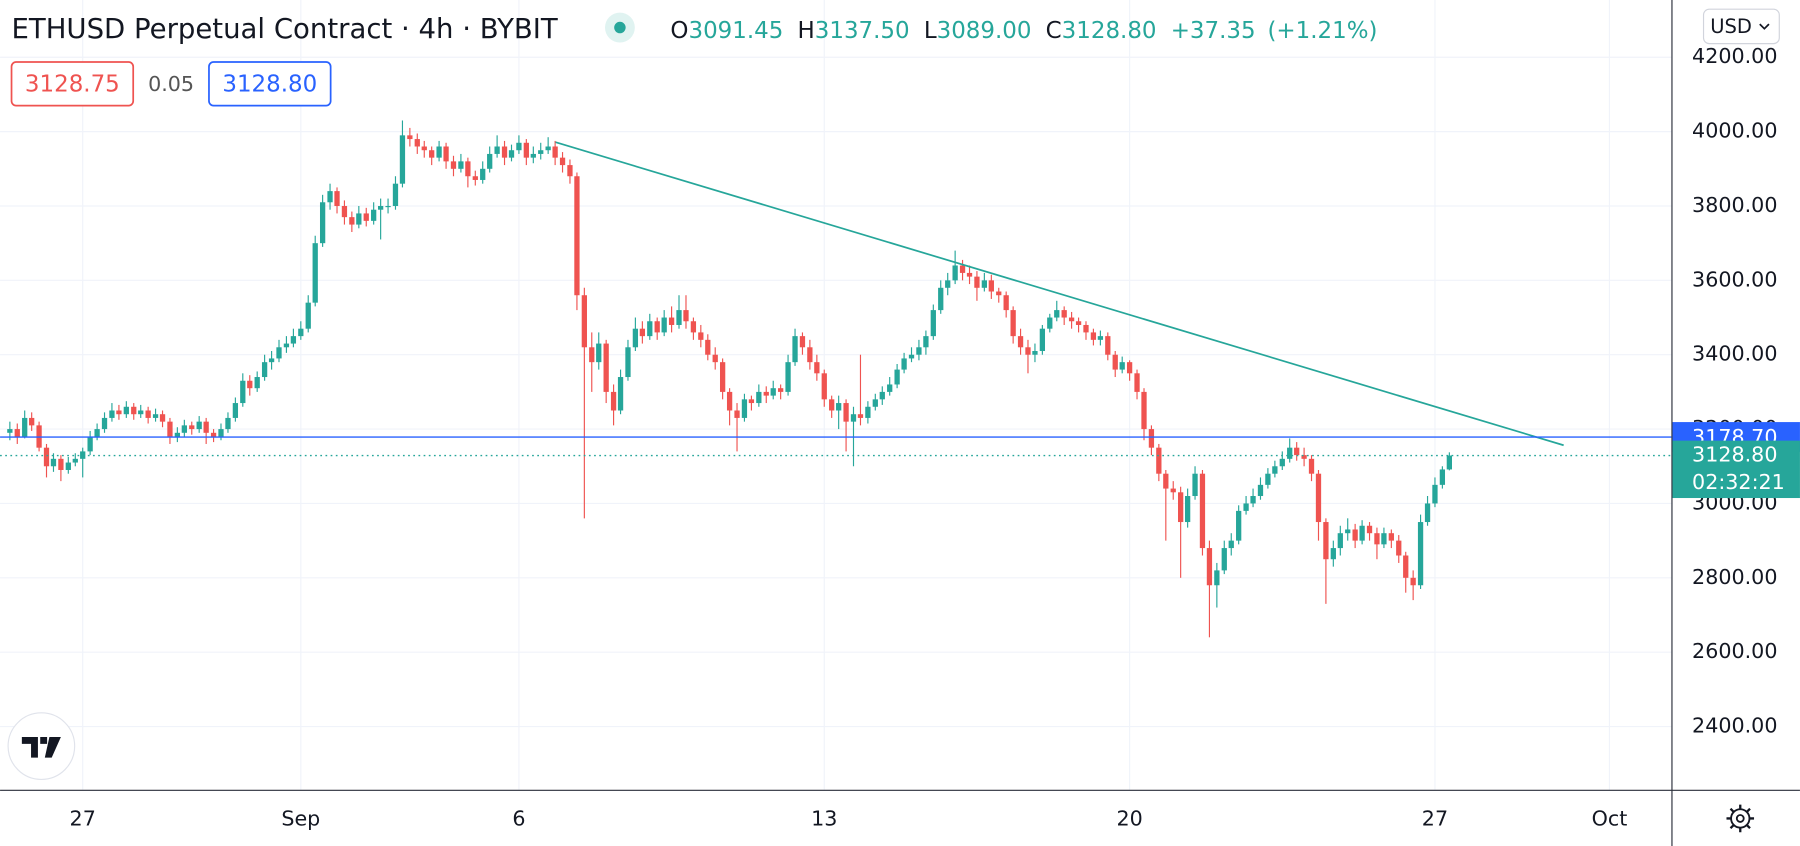 The image size is (1800, 846). What do you see at coordinates (1734, 131) in the screenshot?
I see `y-tick-label: 4000.00` at bounding box center [1734, 131].